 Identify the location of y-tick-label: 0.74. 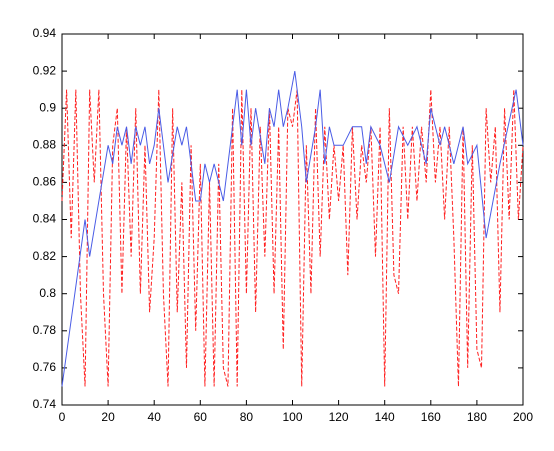
(45, 404).